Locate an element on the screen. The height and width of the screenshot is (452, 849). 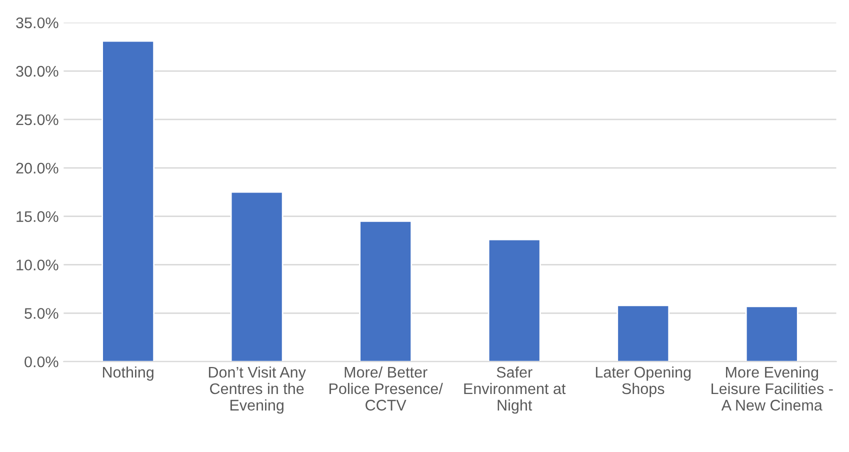
y-tick-label: 30.0% is located at coordinates (37, 71).